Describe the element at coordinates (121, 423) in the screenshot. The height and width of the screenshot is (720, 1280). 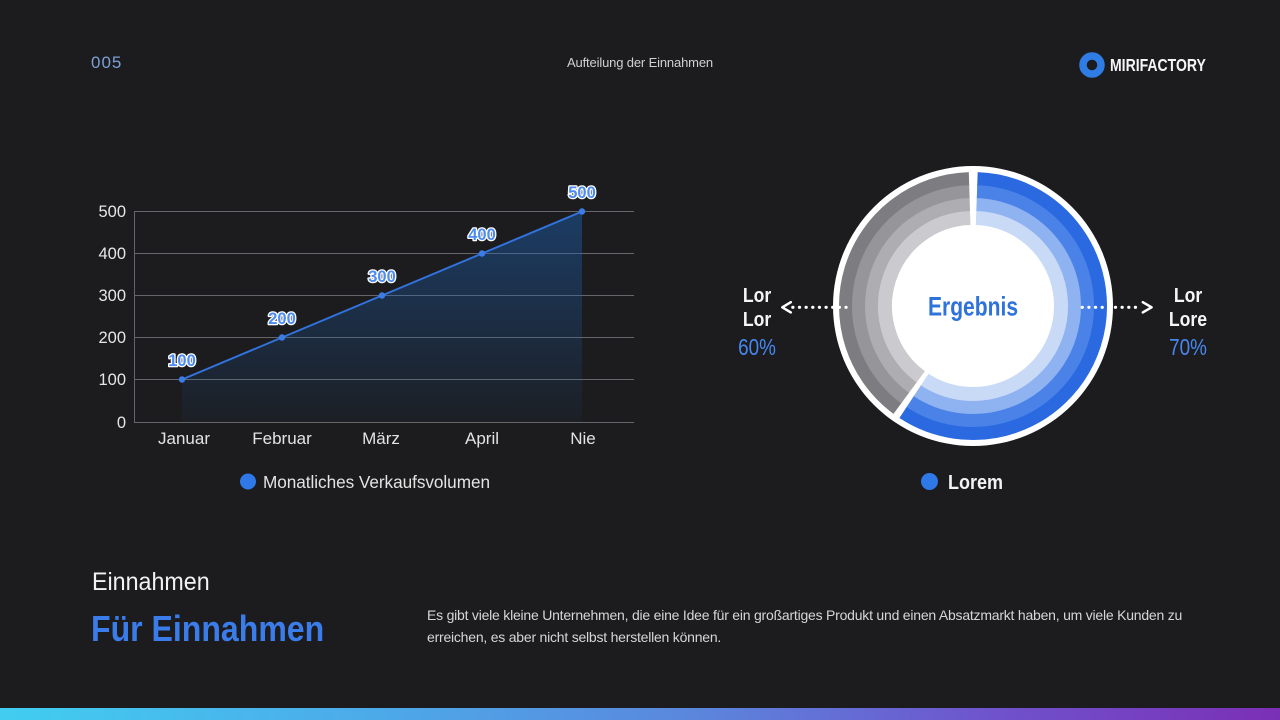
I see `svg-text: 0` at that location.